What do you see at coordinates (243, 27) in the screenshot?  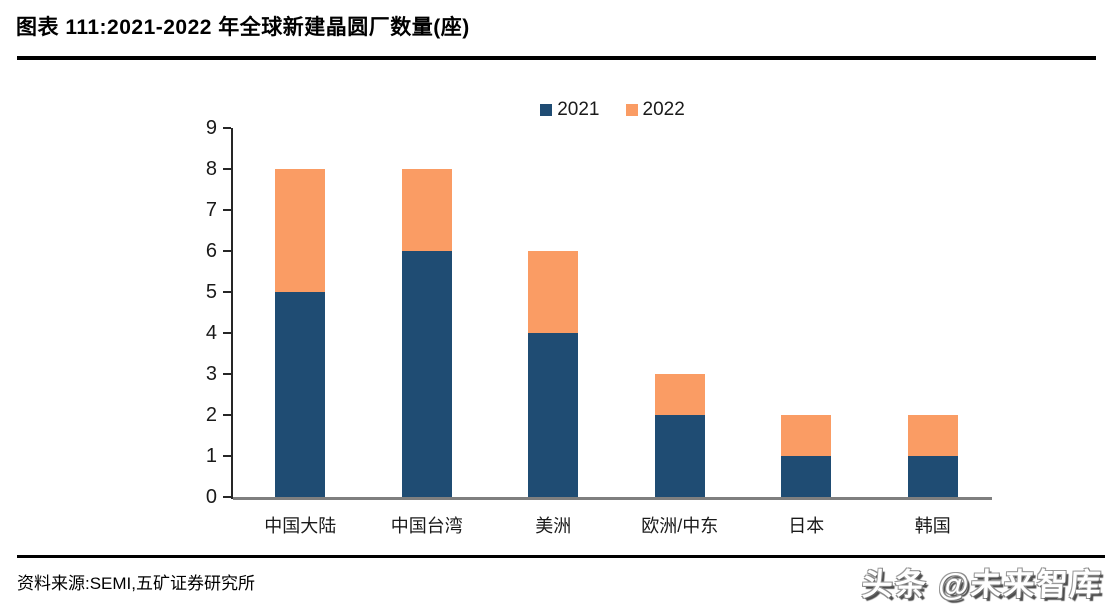 I see `page-title: 图表 111:2021-2022 年全球新建晶圆厂数量(座)` at bounding box center [243, 27].